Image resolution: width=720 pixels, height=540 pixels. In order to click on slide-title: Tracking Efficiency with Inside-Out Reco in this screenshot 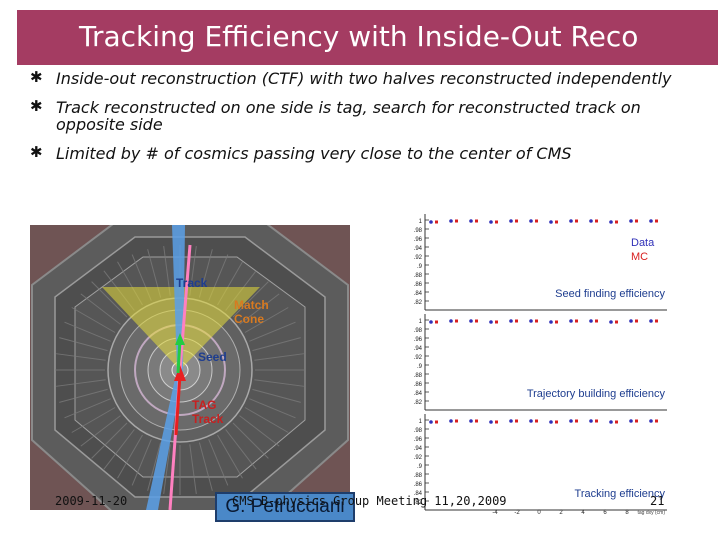, I will do `click(359, 36)`.